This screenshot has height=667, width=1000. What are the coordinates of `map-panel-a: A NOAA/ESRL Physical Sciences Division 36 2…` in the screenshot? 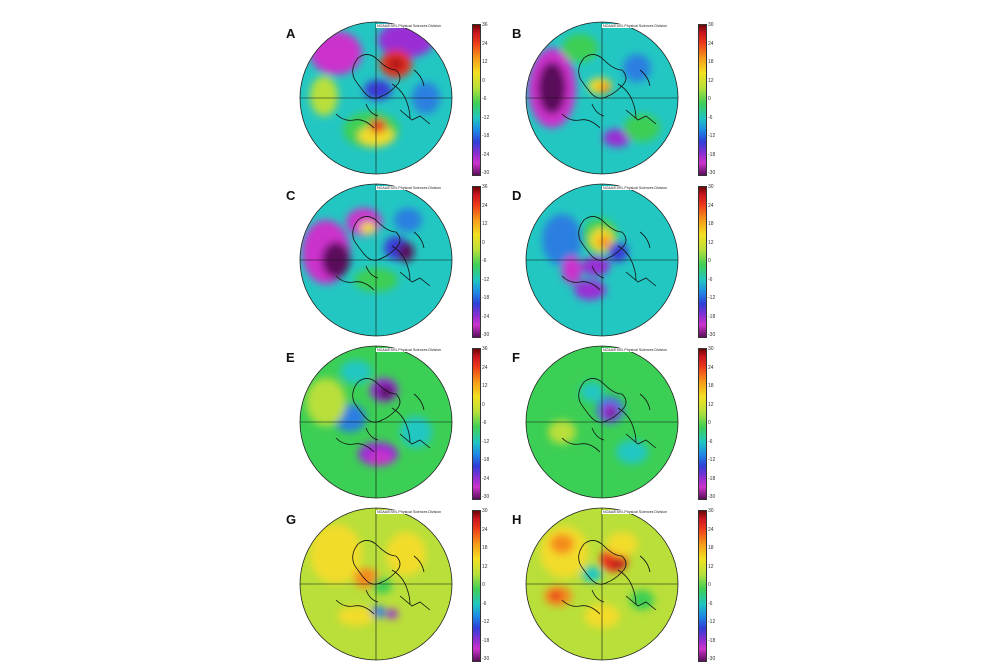 It's located at (397, 97).